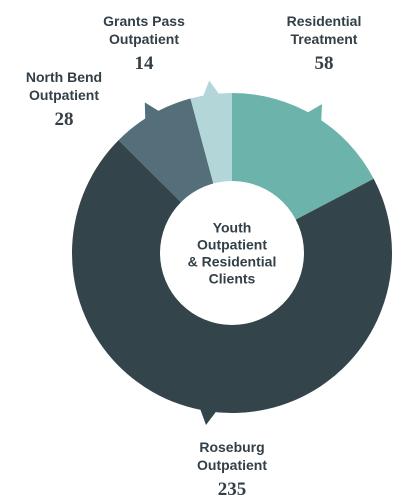 The image size is (393, 504). What do you see at coordinates (232, 489) in the screenshot?
I see `slice-roseburg-outpatient-value: 235` at bounding box center [232, 489].